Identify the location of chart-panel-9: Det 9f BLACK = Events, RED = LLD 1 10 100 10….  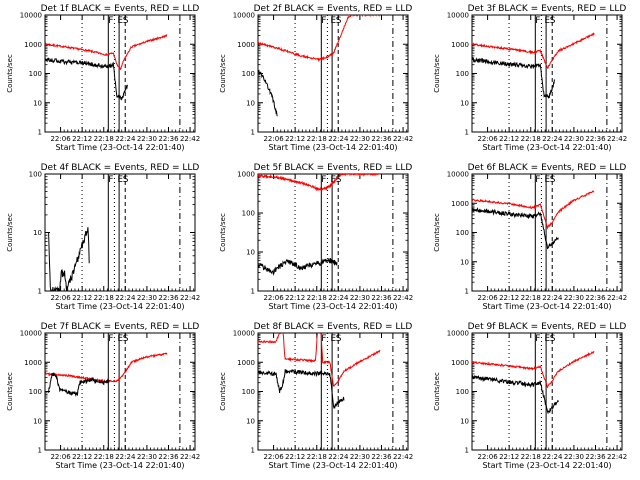
(530, 396).